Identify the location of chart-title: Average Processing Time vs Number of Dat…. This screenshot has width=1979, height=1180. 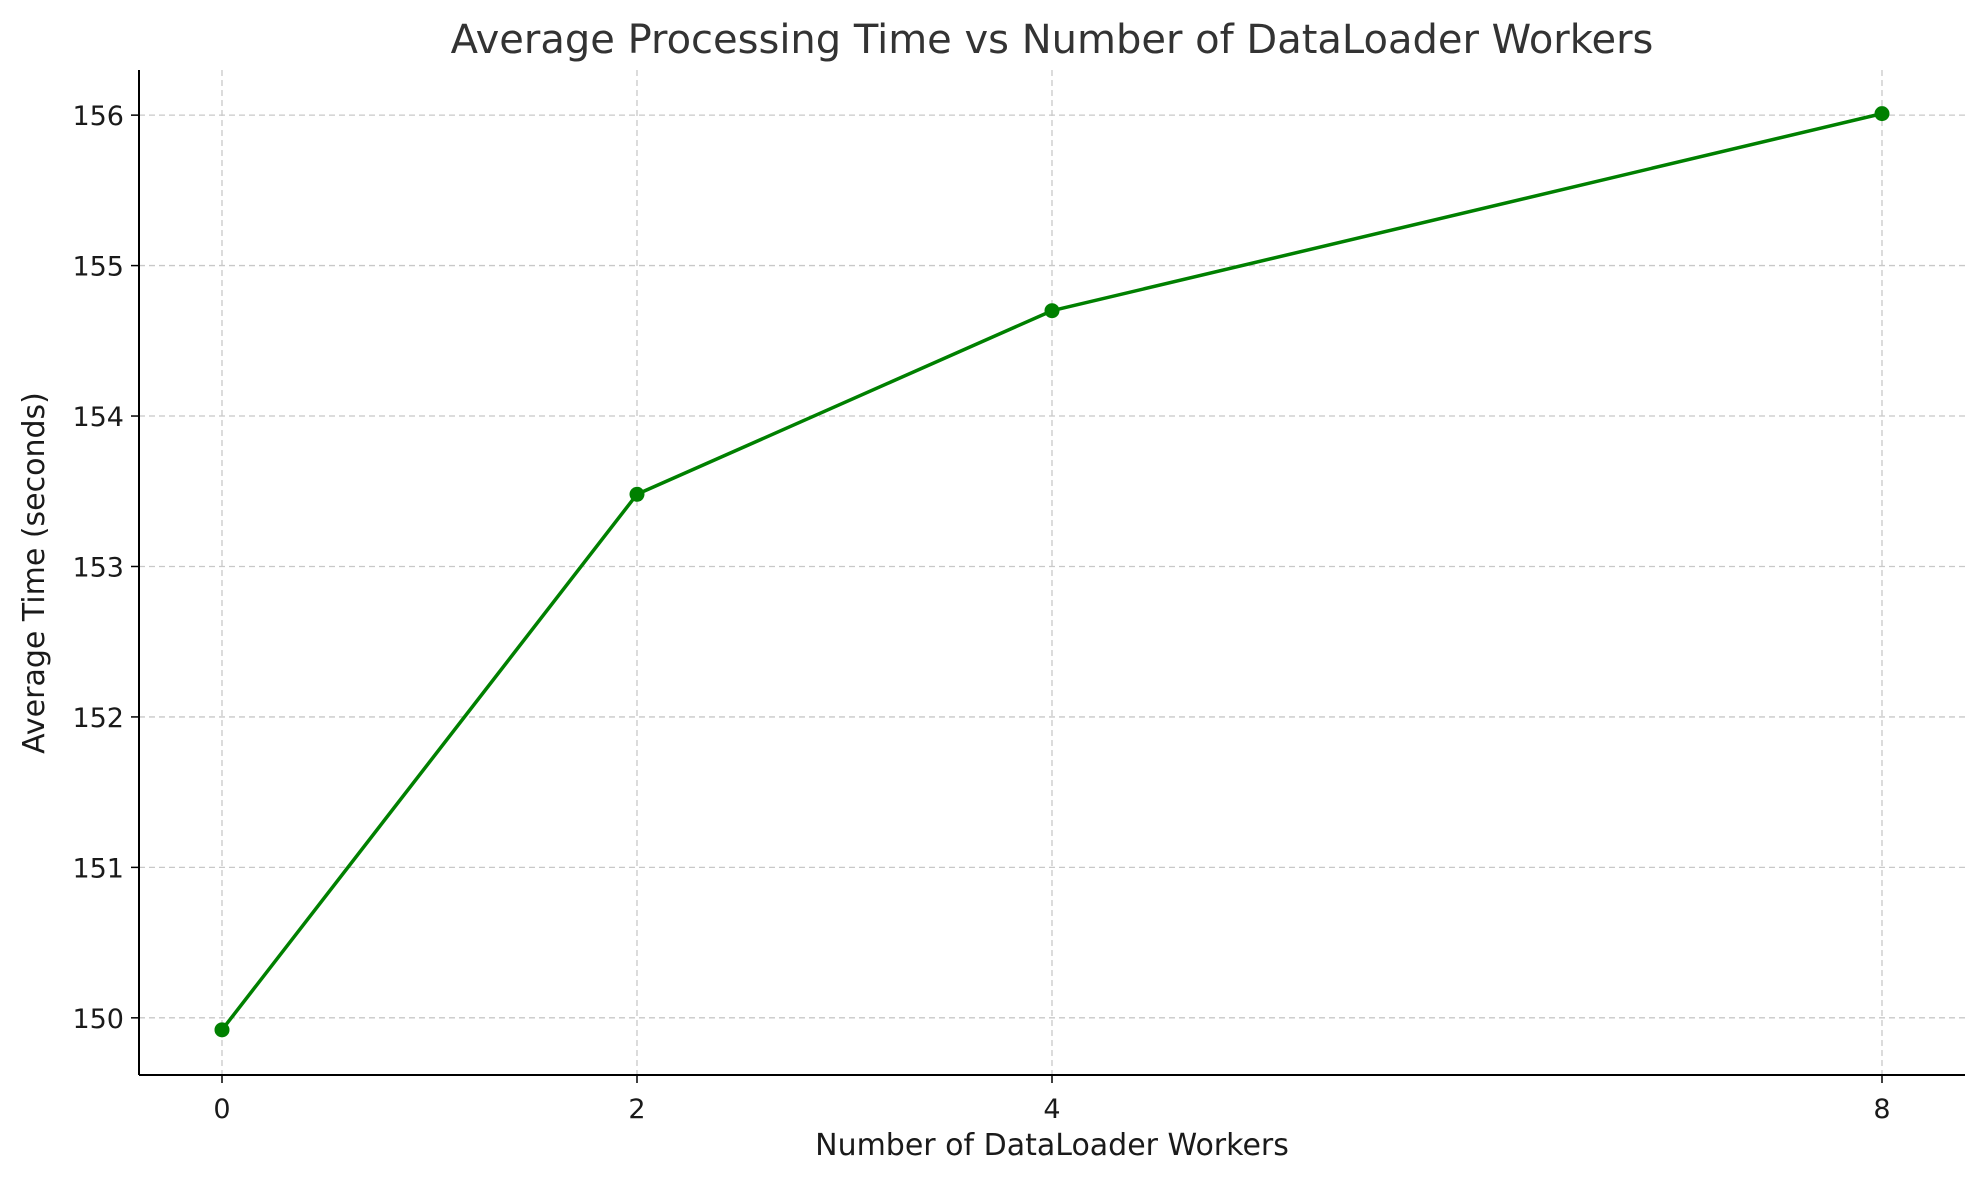
(1052, 40).